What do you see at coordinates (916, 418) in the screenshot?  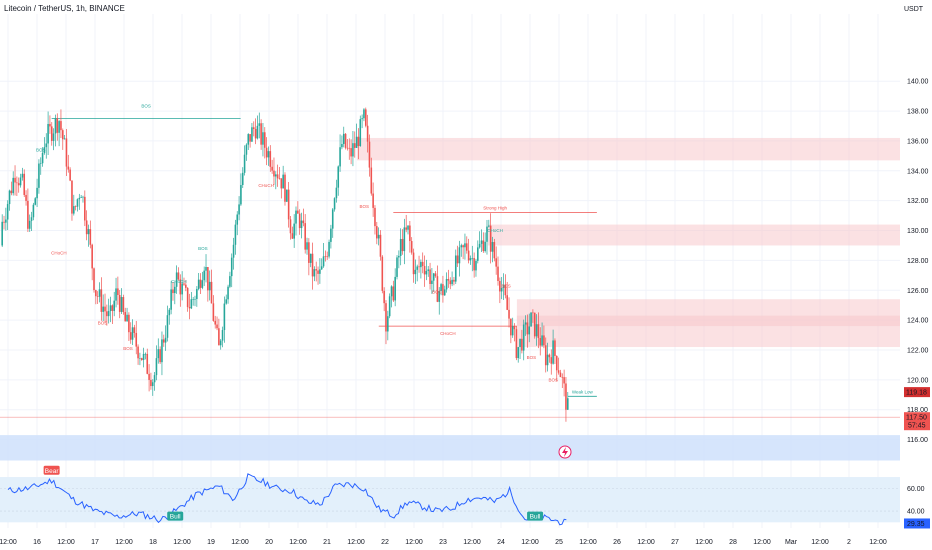 I see `marker-value: 117.50` at bounding box center [916, 418].